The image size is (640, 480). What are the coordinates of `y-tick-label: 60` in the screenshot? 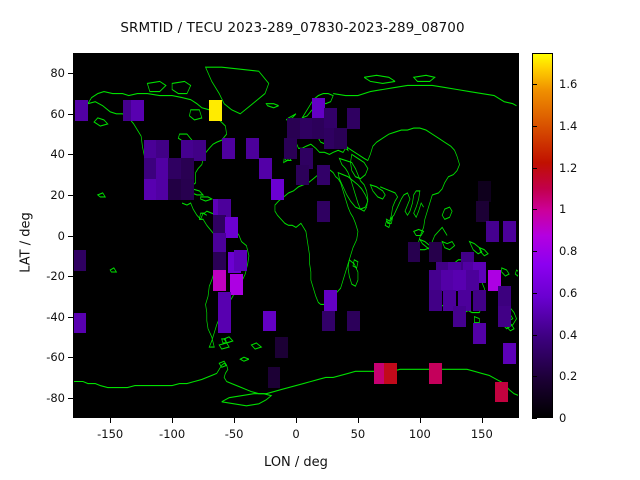 It's located at (57, 113).